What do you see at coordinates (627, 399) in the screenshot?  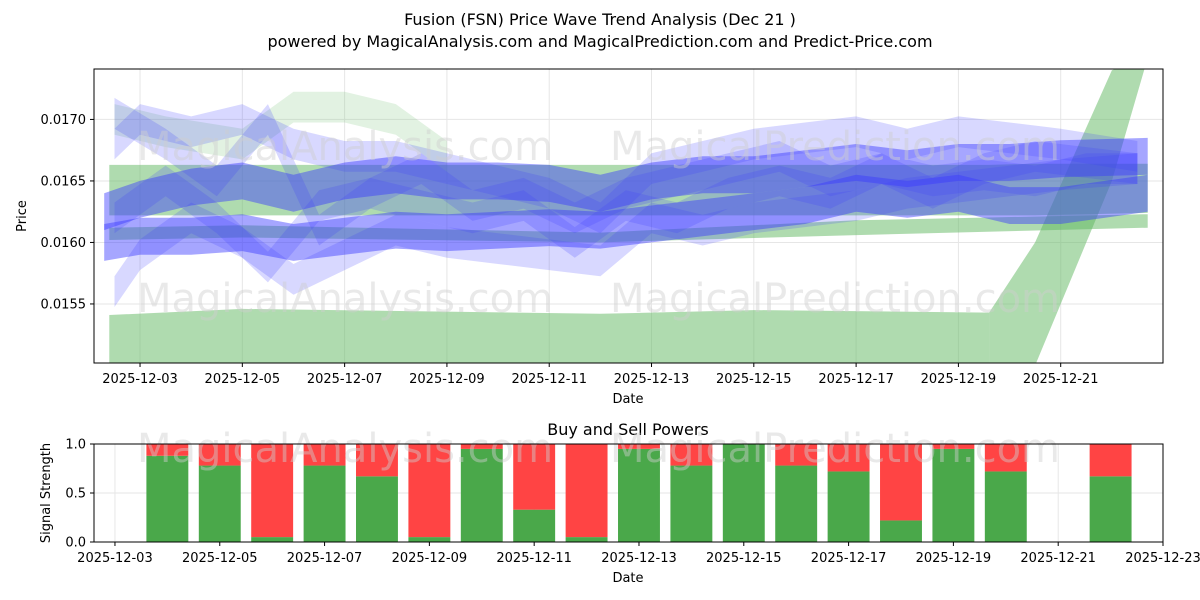 I see `price-x-label: Date` at bounding box center [627, 399].